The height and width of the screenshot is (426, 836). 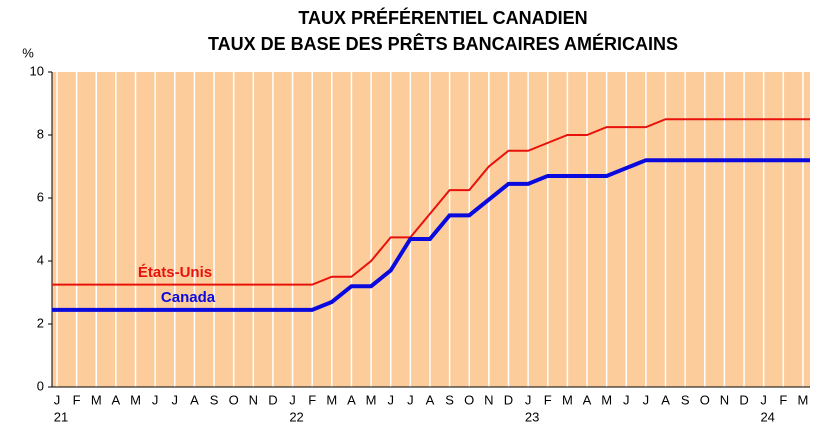 What do you see at coordinates (40, 196) in the screenshot?
I see `y-tick-label: 6` at bounding box center [40, 196].